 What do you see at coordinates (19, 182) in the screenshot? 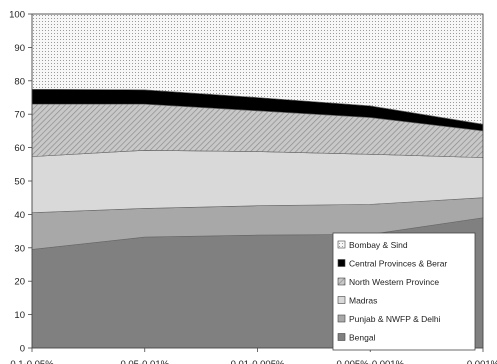
I see `y-tick-label: 50` at bounding box center [19, 182].